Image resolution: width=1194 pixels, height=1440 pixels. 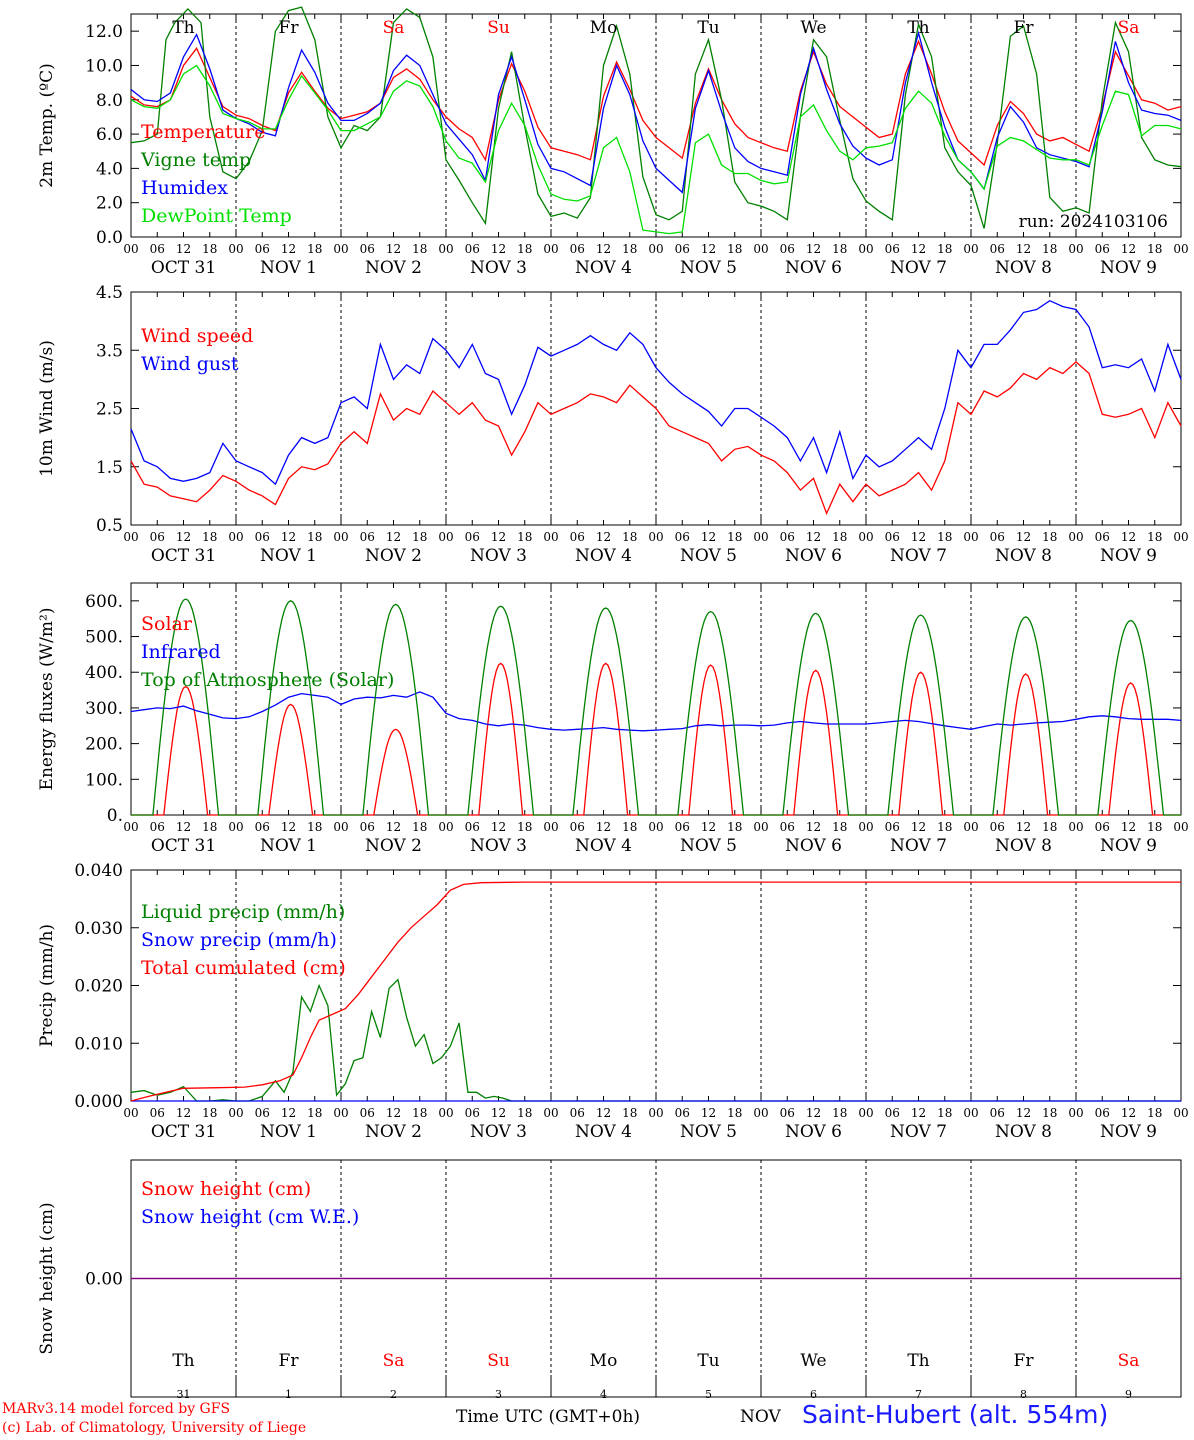 What do you see at coordinates (603, 1394) in the screenshot?
I see `day-number: 4` at bounding box center [603, 1394].